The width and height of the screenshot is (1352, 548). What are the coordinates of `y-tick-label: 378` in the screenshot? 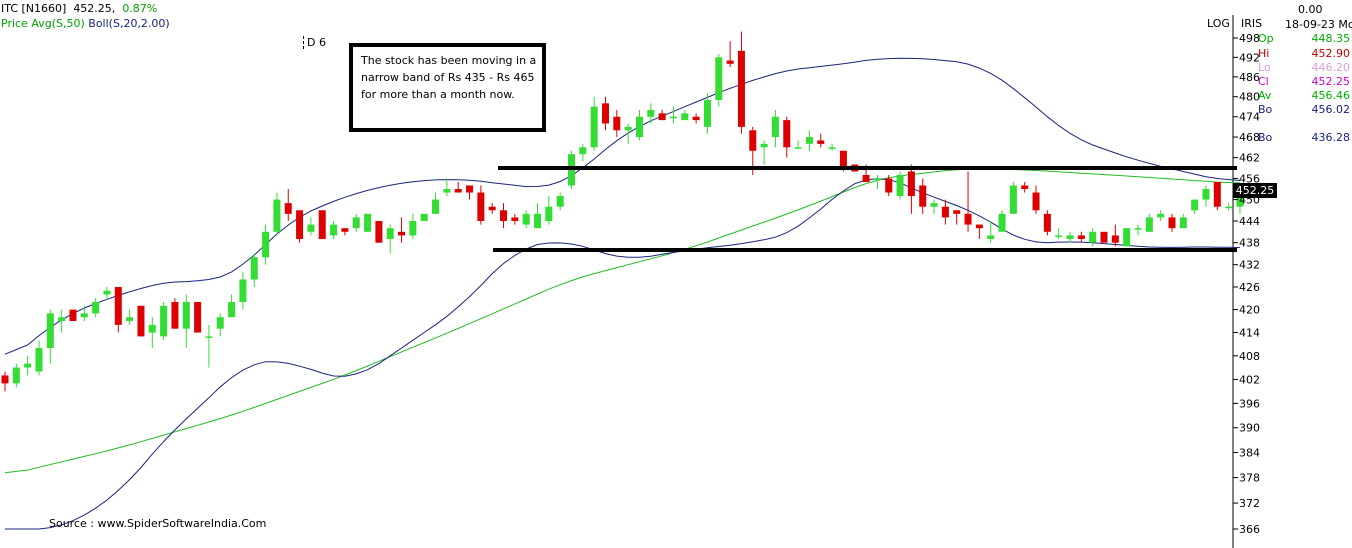 It's located at (1249, 478).